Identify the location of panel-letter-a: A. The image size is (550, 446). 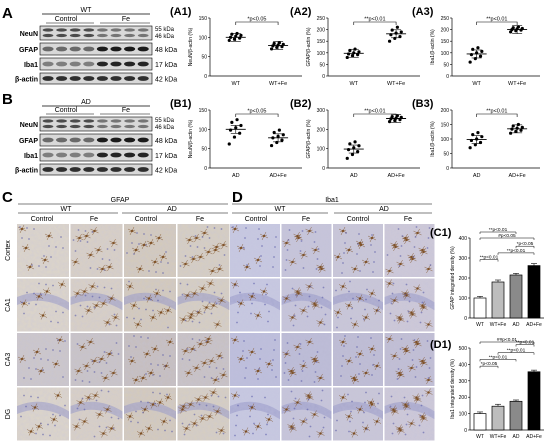
(7, 13).